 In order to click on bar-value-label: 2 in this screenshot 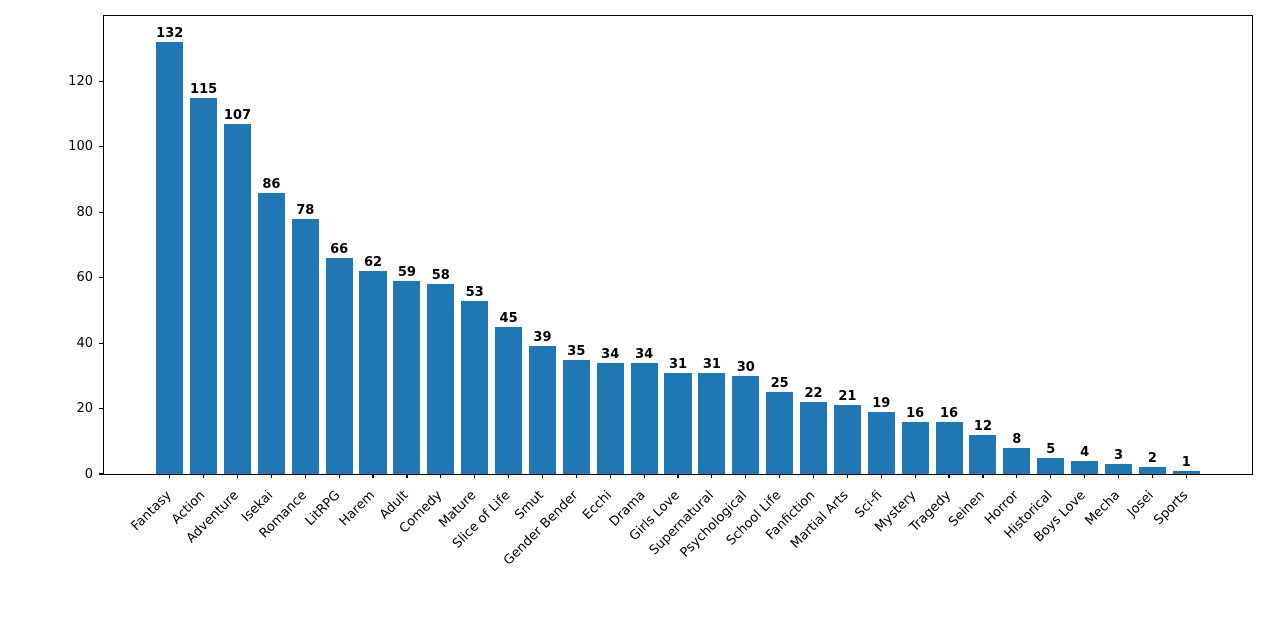, I will do `click(1152, 459)`.